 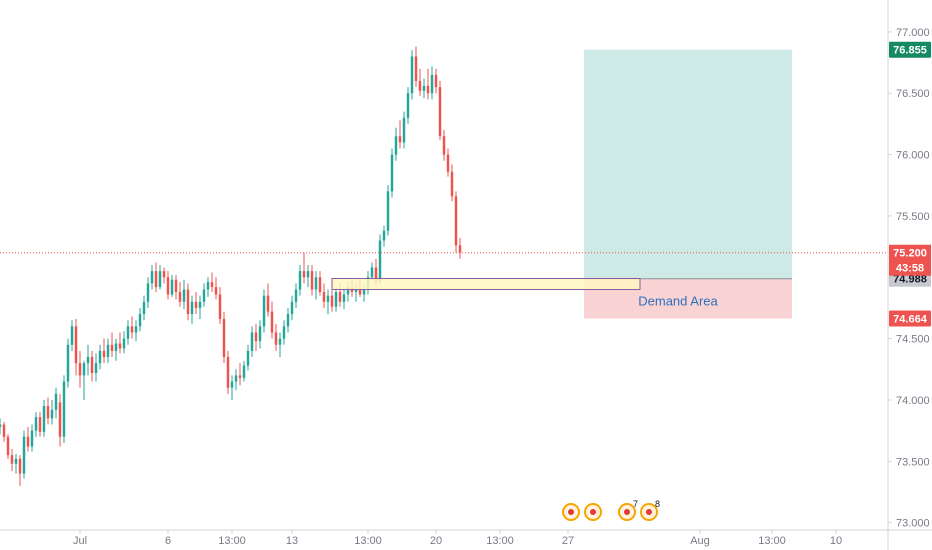 I want to click on price-tick-label: 76.000, so click(x=913, y=156).